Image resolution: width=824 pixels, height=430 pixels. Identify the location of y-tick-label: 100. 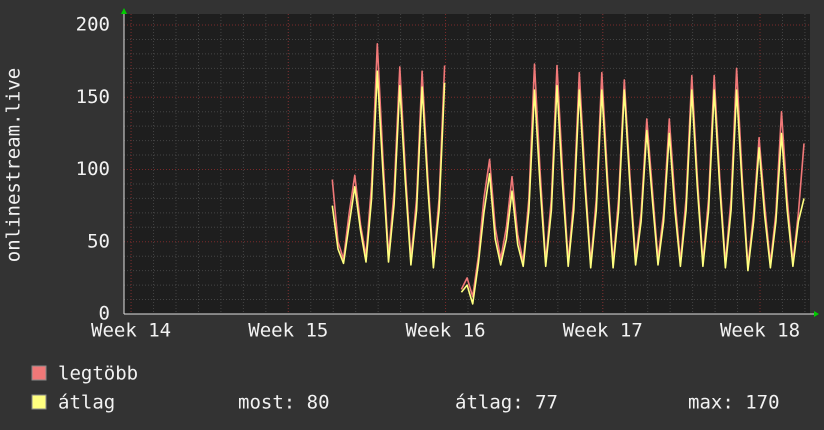
(93, 169).